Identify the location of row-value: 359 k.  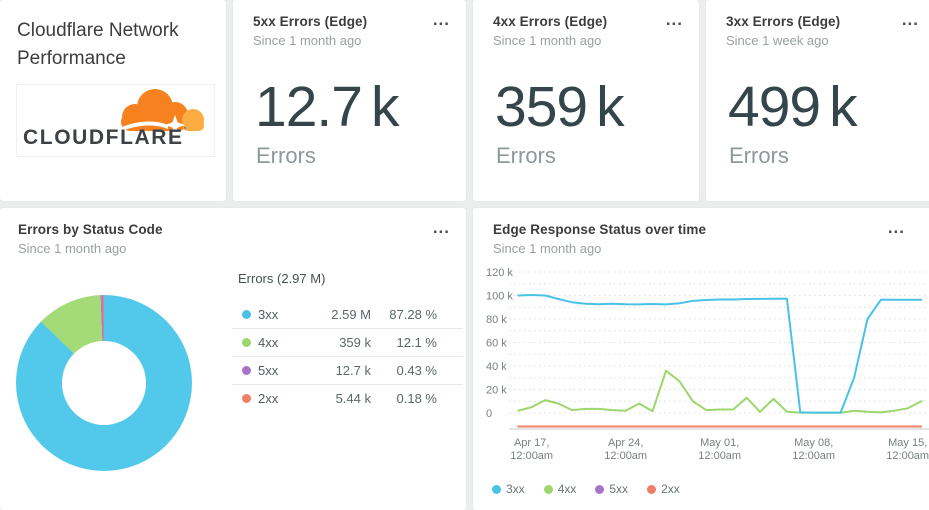
(355, 342).